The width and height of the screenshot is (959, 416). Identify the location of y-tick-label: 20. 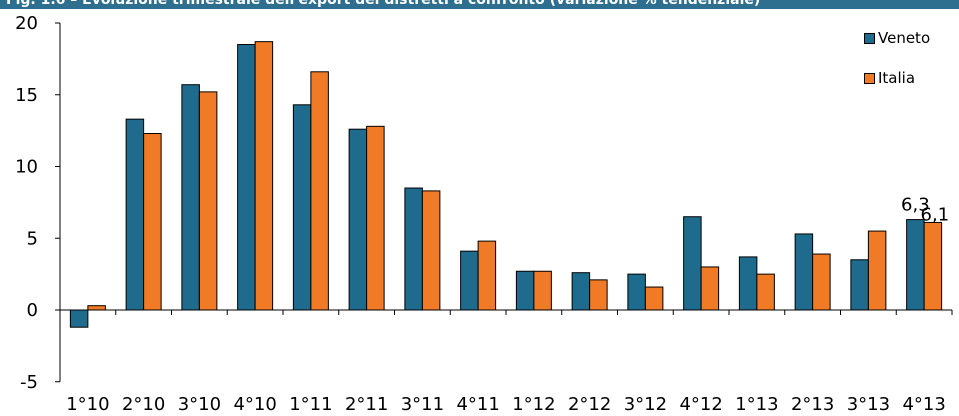
(26, 23).